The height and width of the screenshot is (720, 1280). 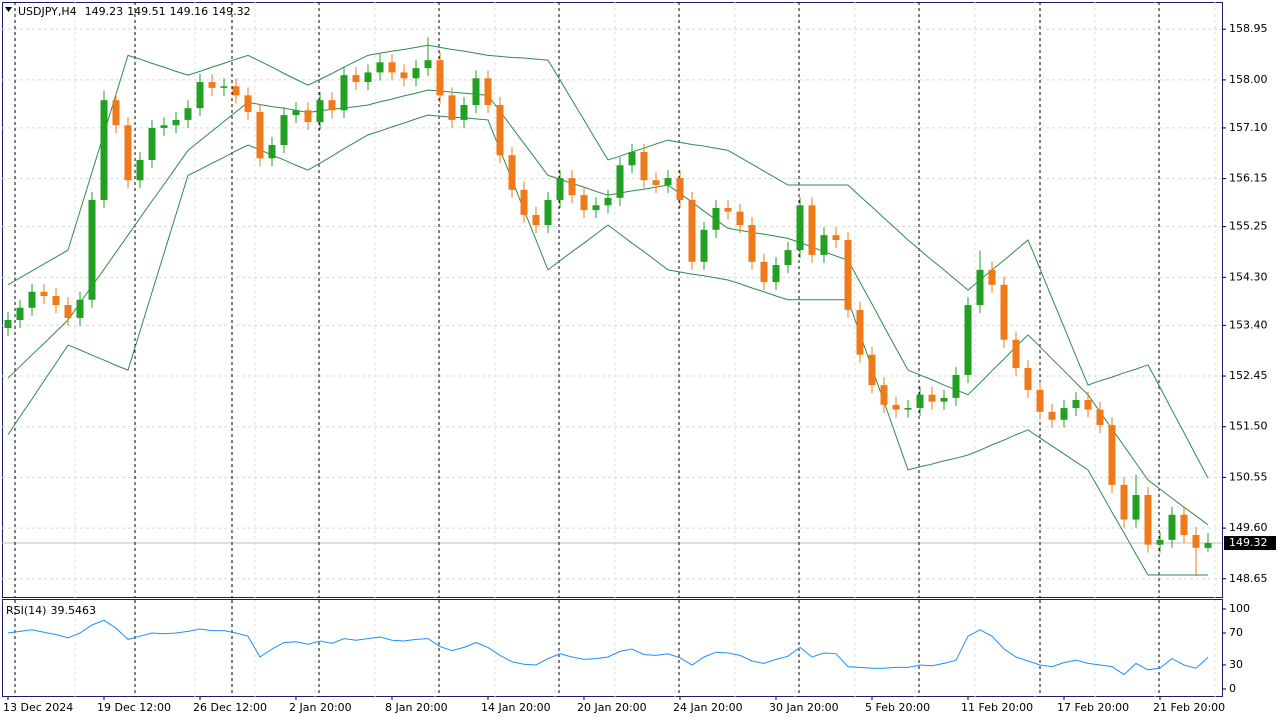 I want to click on x-tick-label: 19 Dec 12:00, so click(x=134, y=707).